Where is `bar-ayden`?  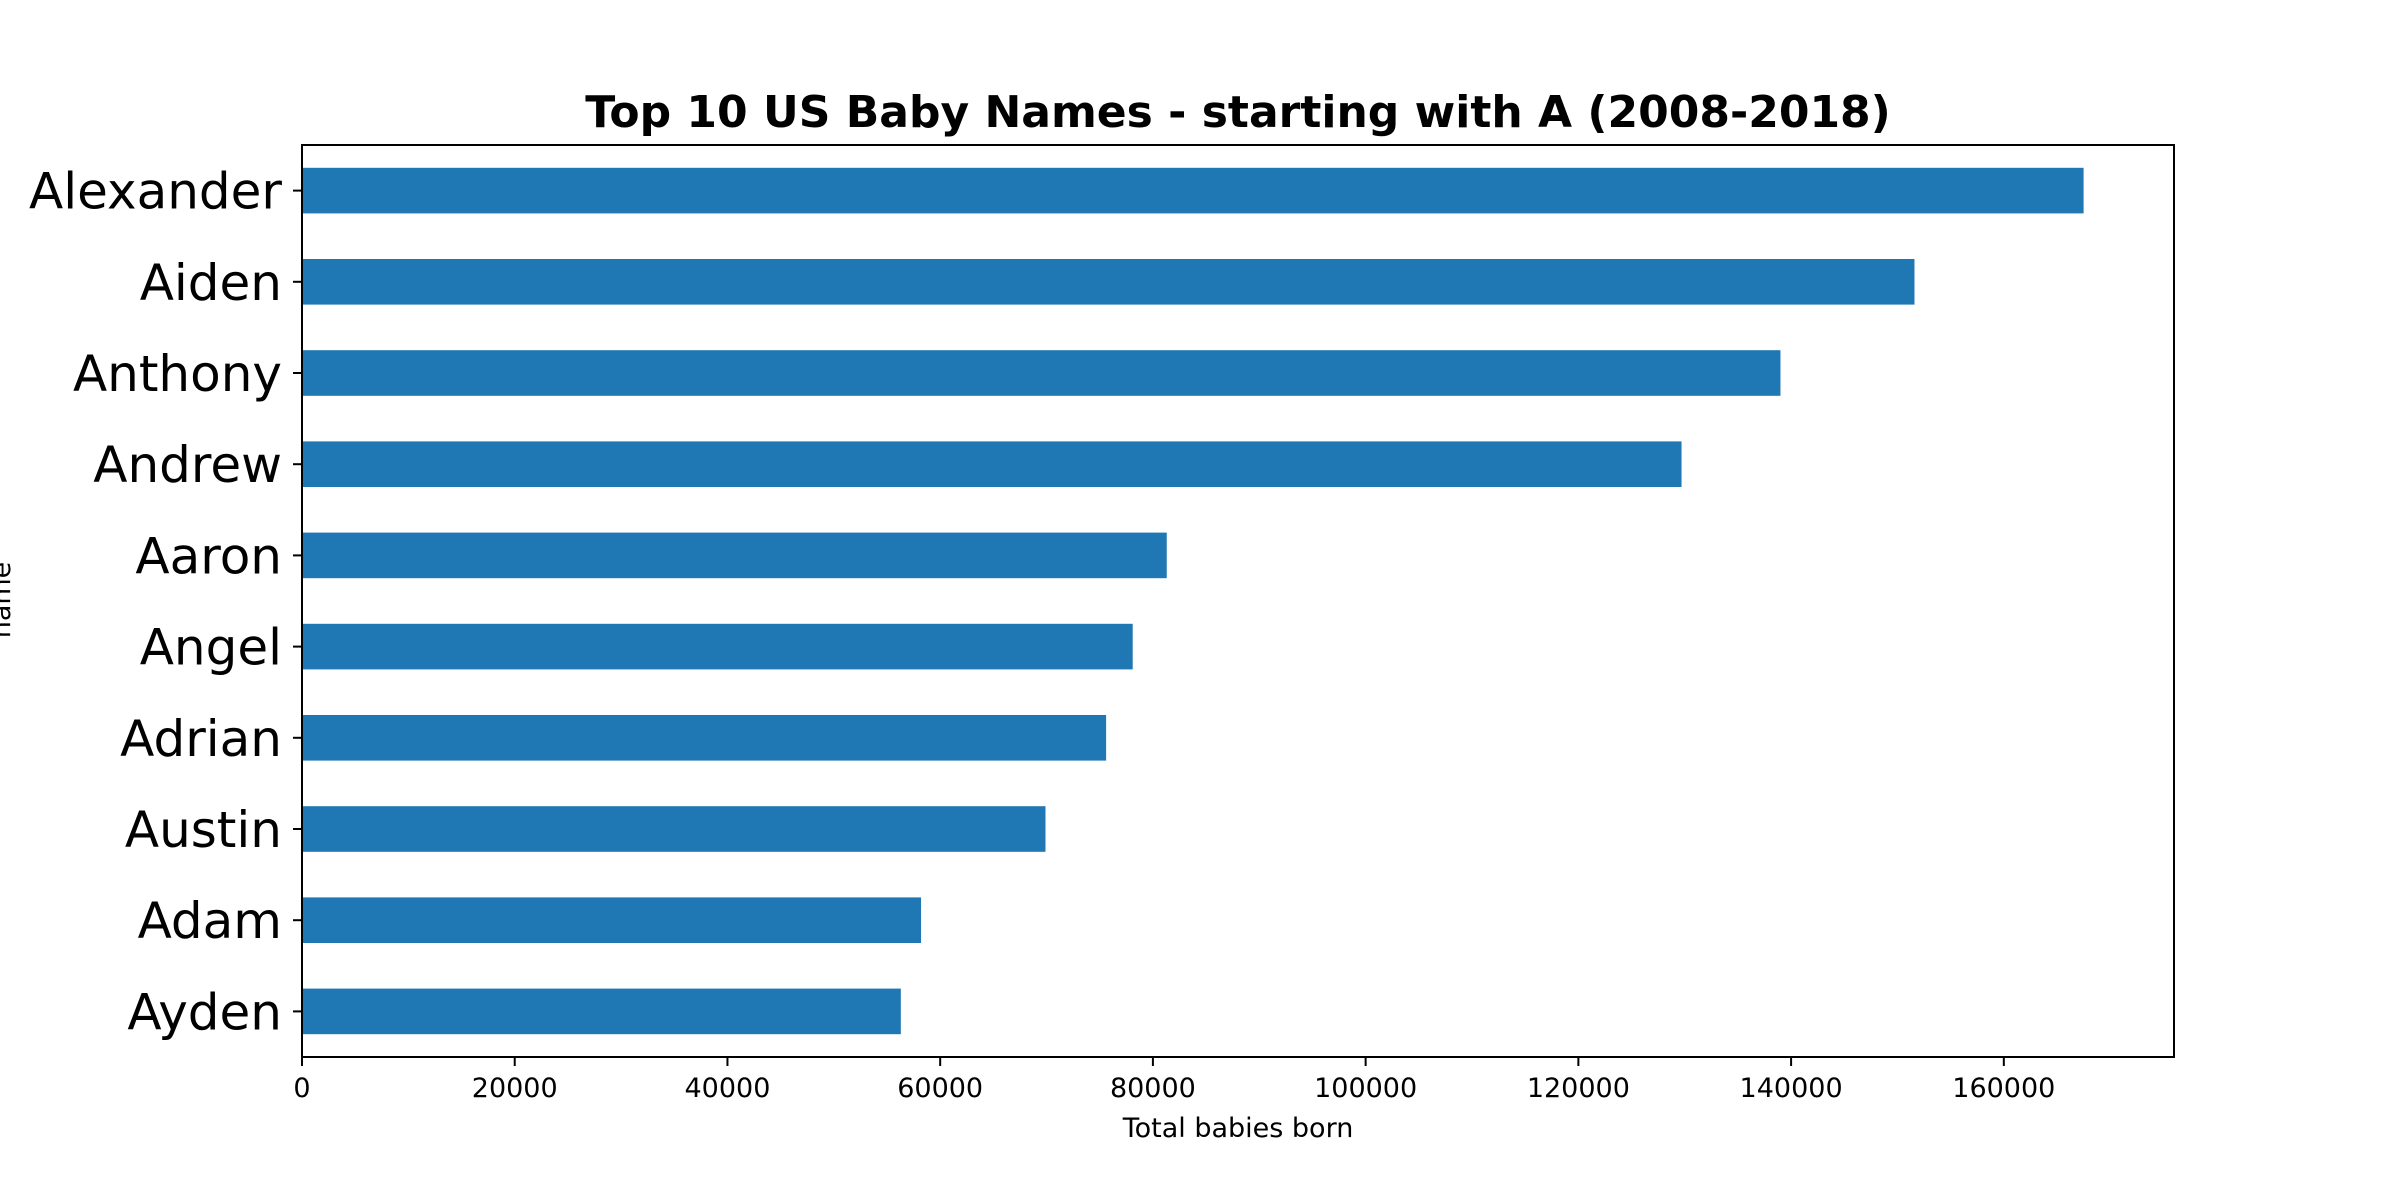
bar-ayden is located at coordinates (601, 1011).